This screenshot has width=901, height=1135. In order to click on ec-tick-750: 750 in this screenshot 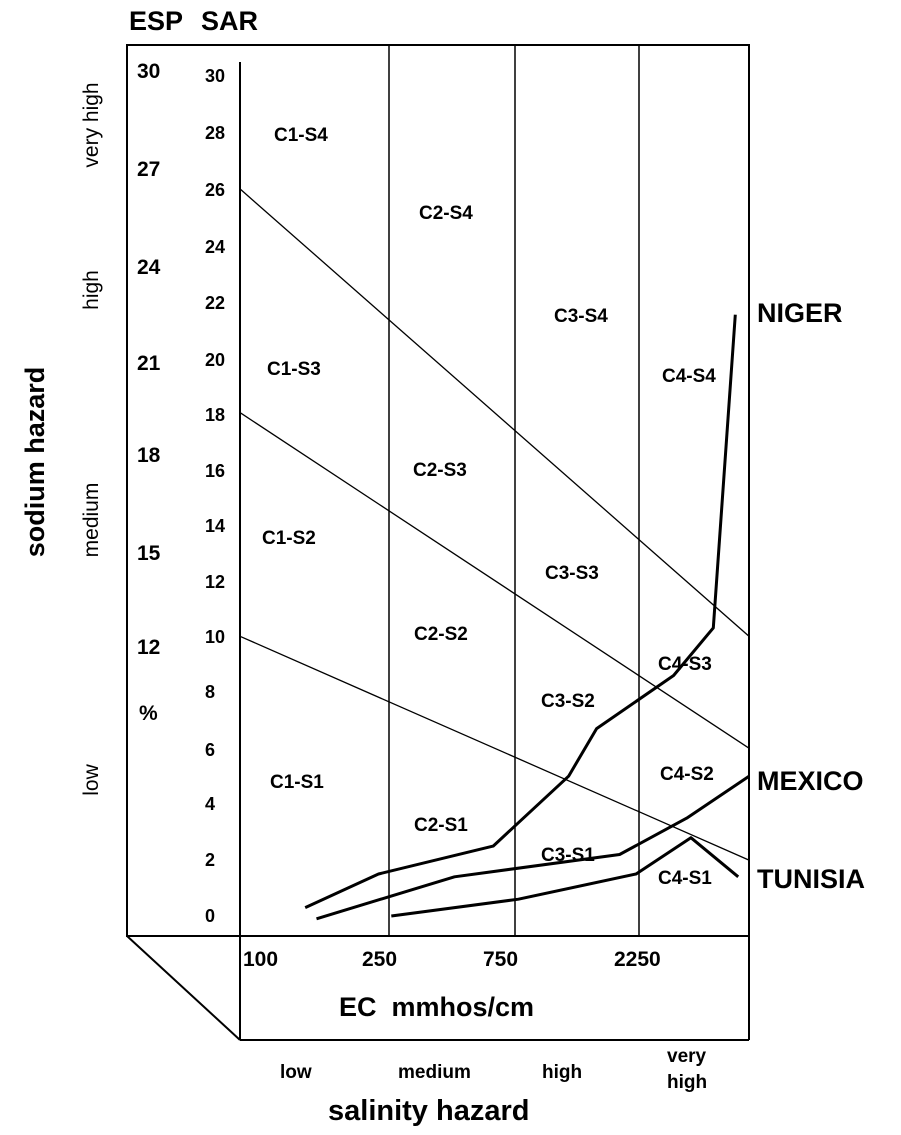, I will do `click(500, 959)`.